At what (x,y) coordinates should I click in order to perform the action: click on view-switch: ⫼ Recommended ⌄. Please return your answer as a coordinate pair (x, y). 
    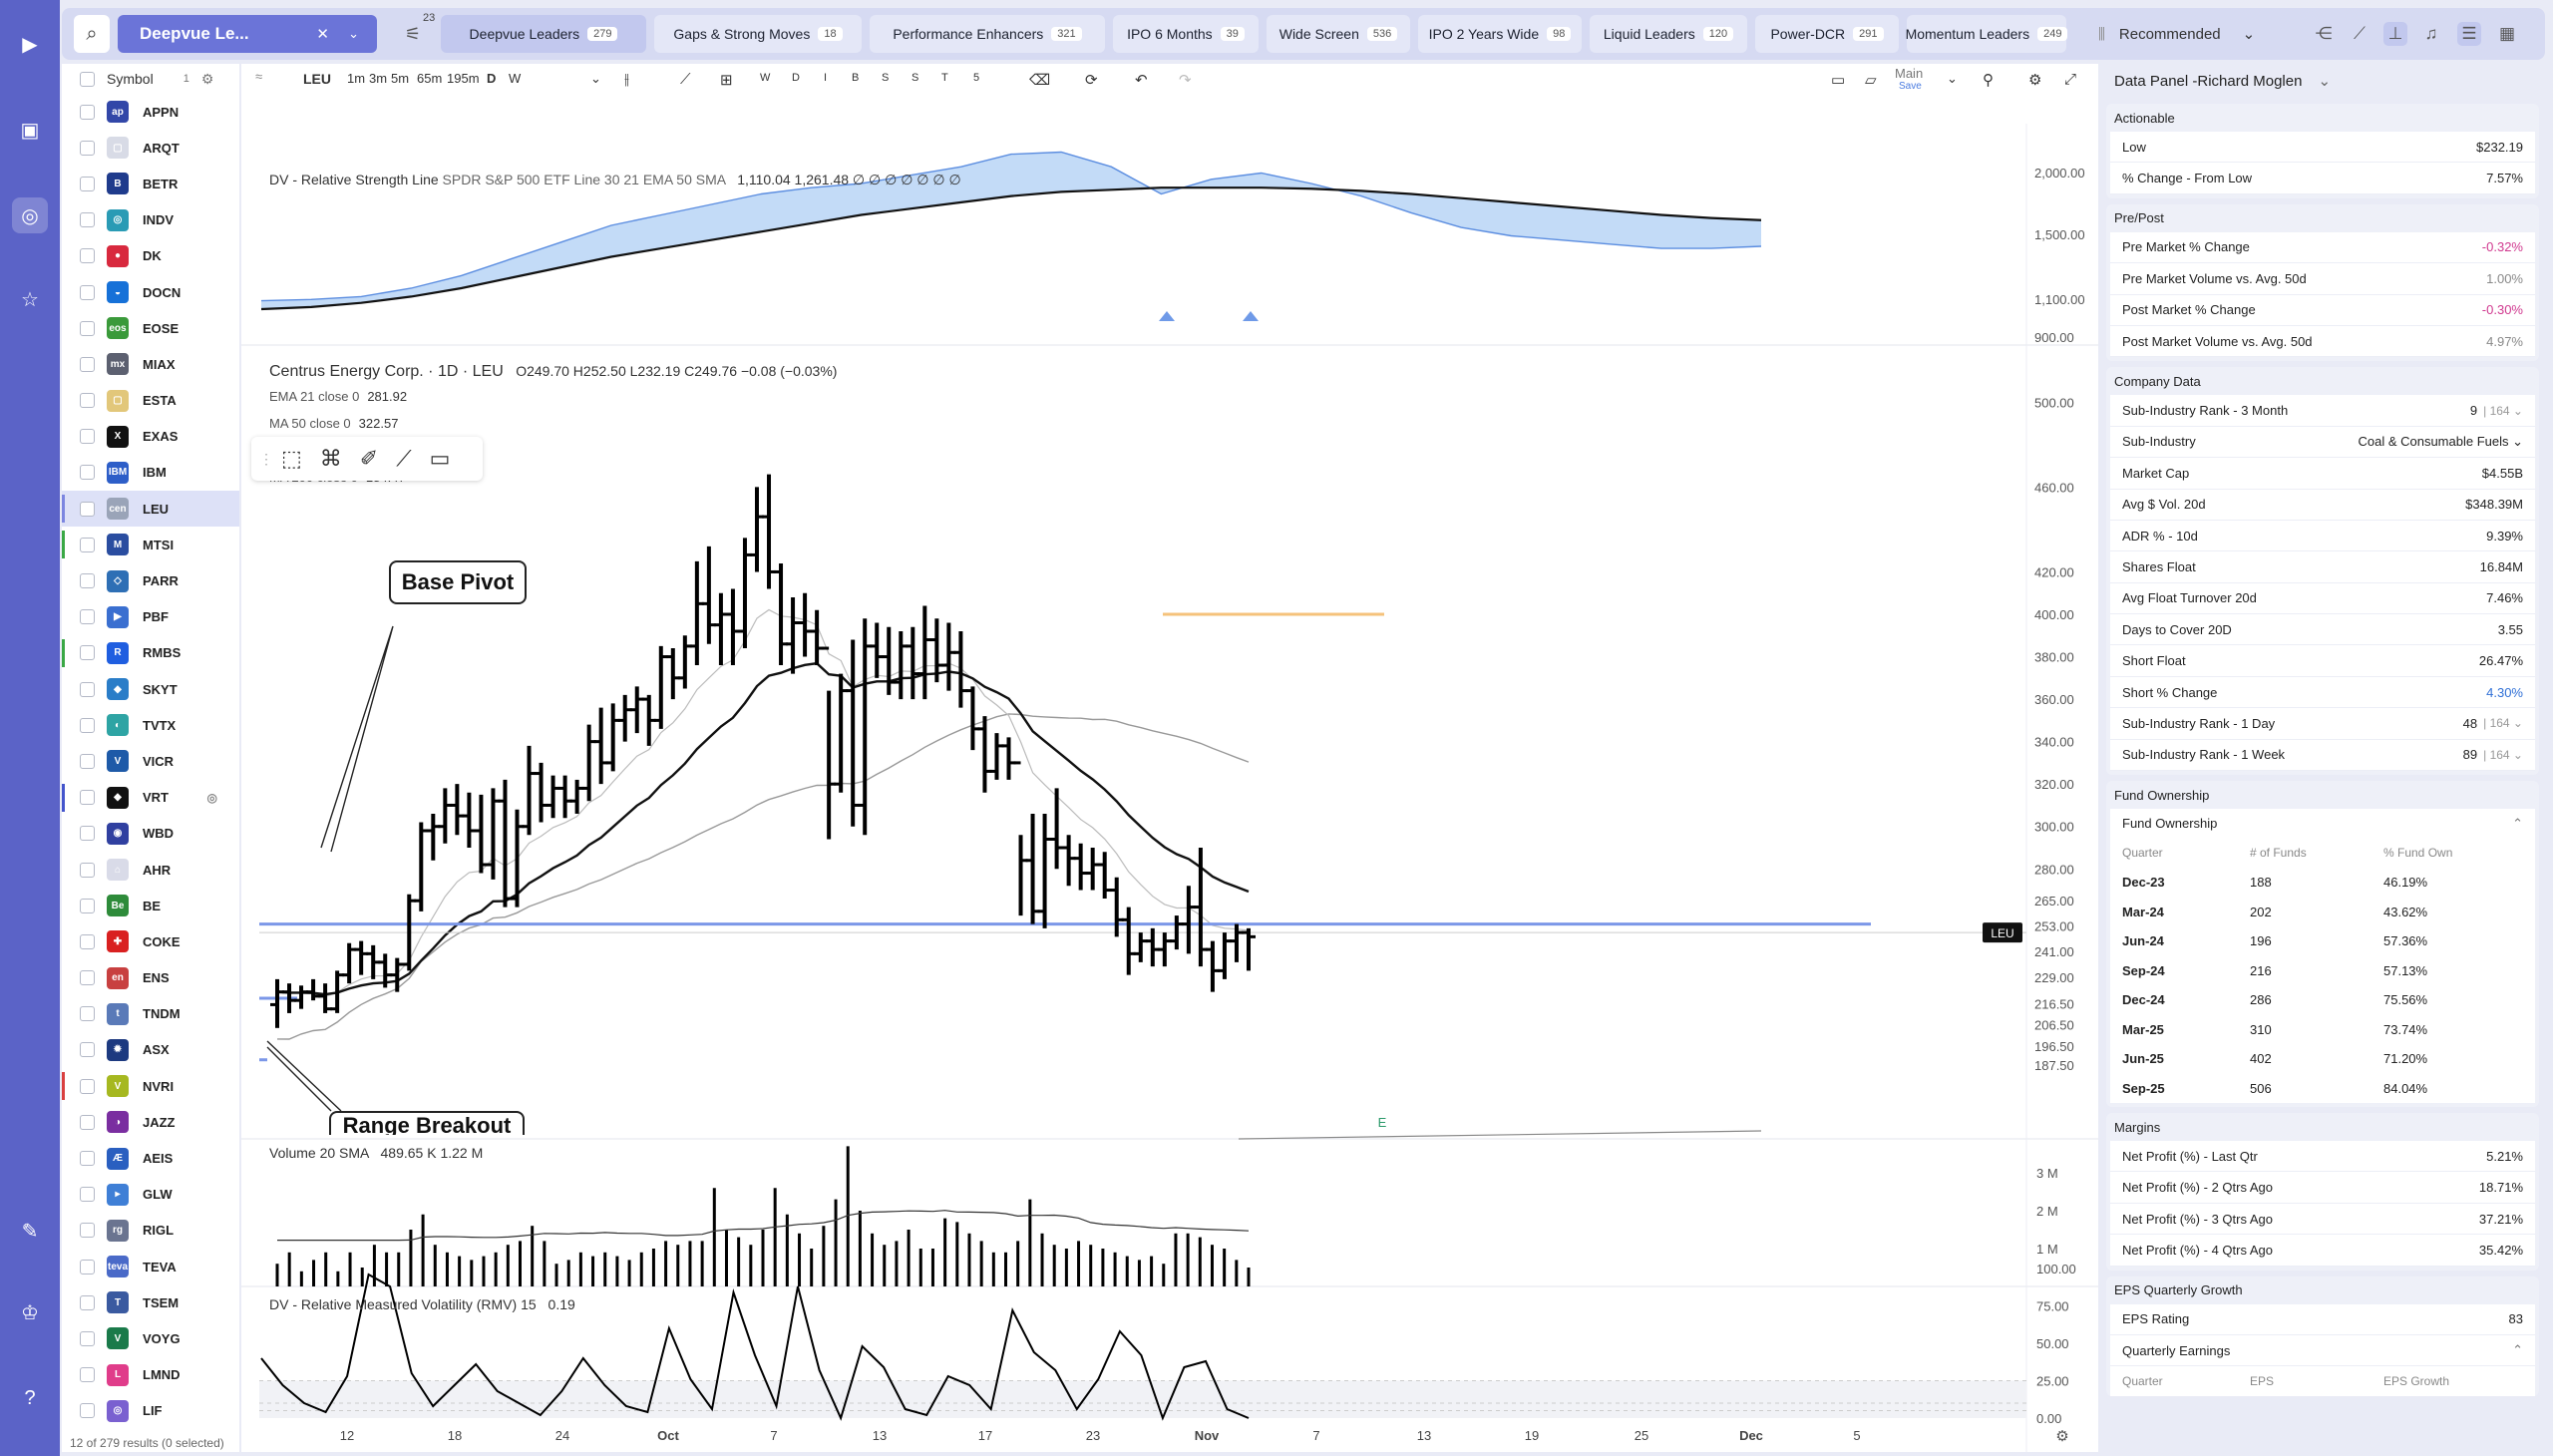
    Looking at the image, I should click on (2213, 34).